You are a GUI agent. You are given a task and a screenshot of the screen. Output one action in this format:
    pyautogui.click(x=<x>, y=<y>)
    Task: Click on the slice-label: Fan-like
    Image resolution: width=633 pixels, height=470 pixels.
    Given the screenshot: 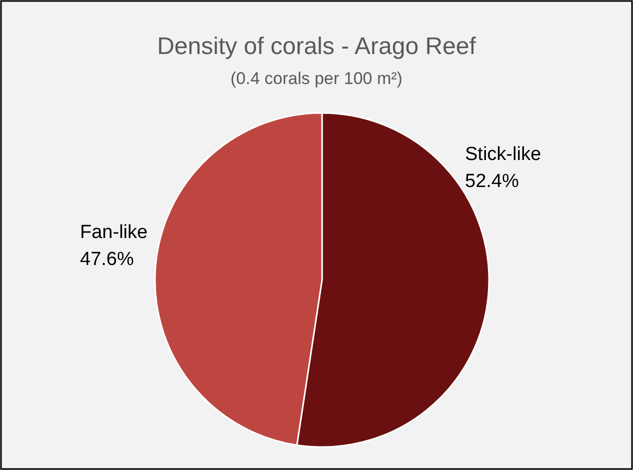 What is the action you would take?
    pyautogui.click(x=114, y=232)
    